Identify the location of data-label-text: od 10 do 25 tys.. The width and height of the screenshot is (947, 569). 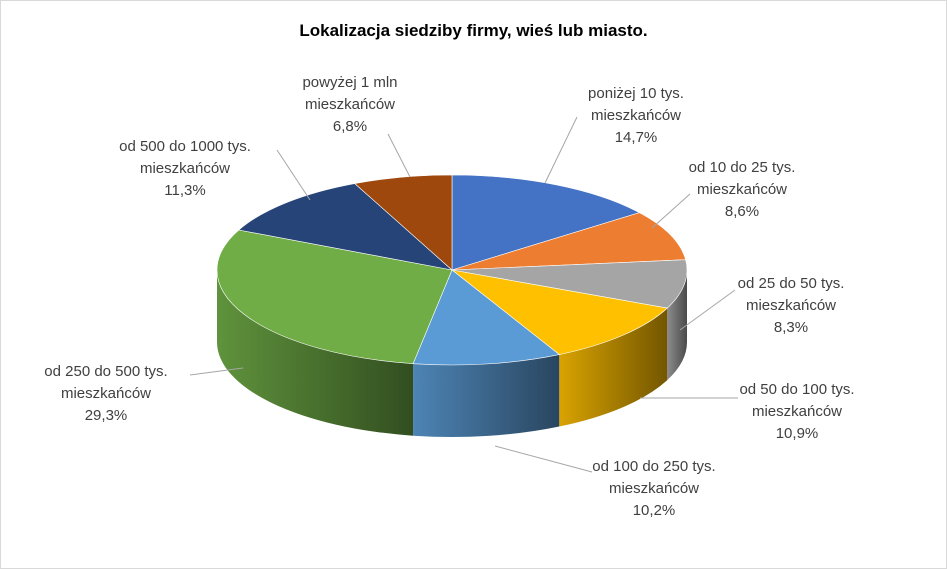
(742, 167).